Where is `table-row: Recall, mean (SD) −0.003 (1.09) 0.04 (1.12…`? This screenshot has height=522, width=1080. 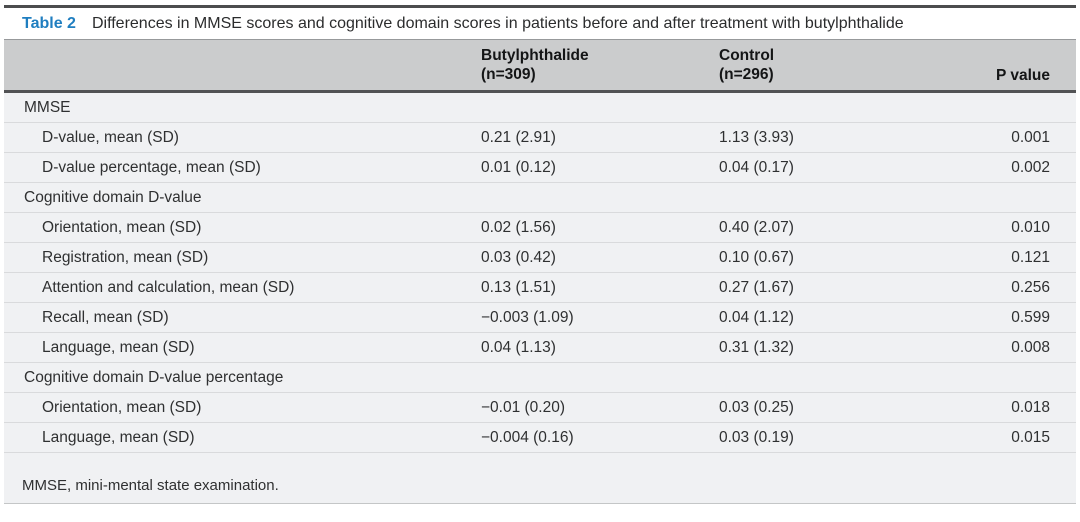 table-row: Recall, mean (SD) −0.003 (1.09) 0.04 (1.12… is located at coordinates (540, 318).